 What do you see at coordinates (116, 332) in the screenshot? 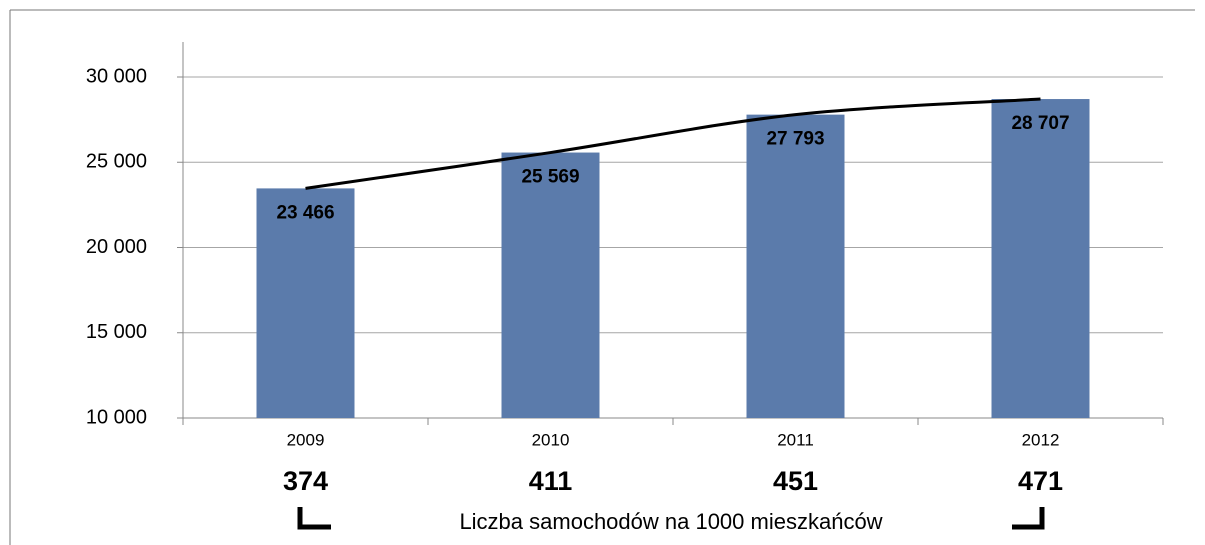
I see `y-tick-label: 15 000` at bounding box center [116, 332].